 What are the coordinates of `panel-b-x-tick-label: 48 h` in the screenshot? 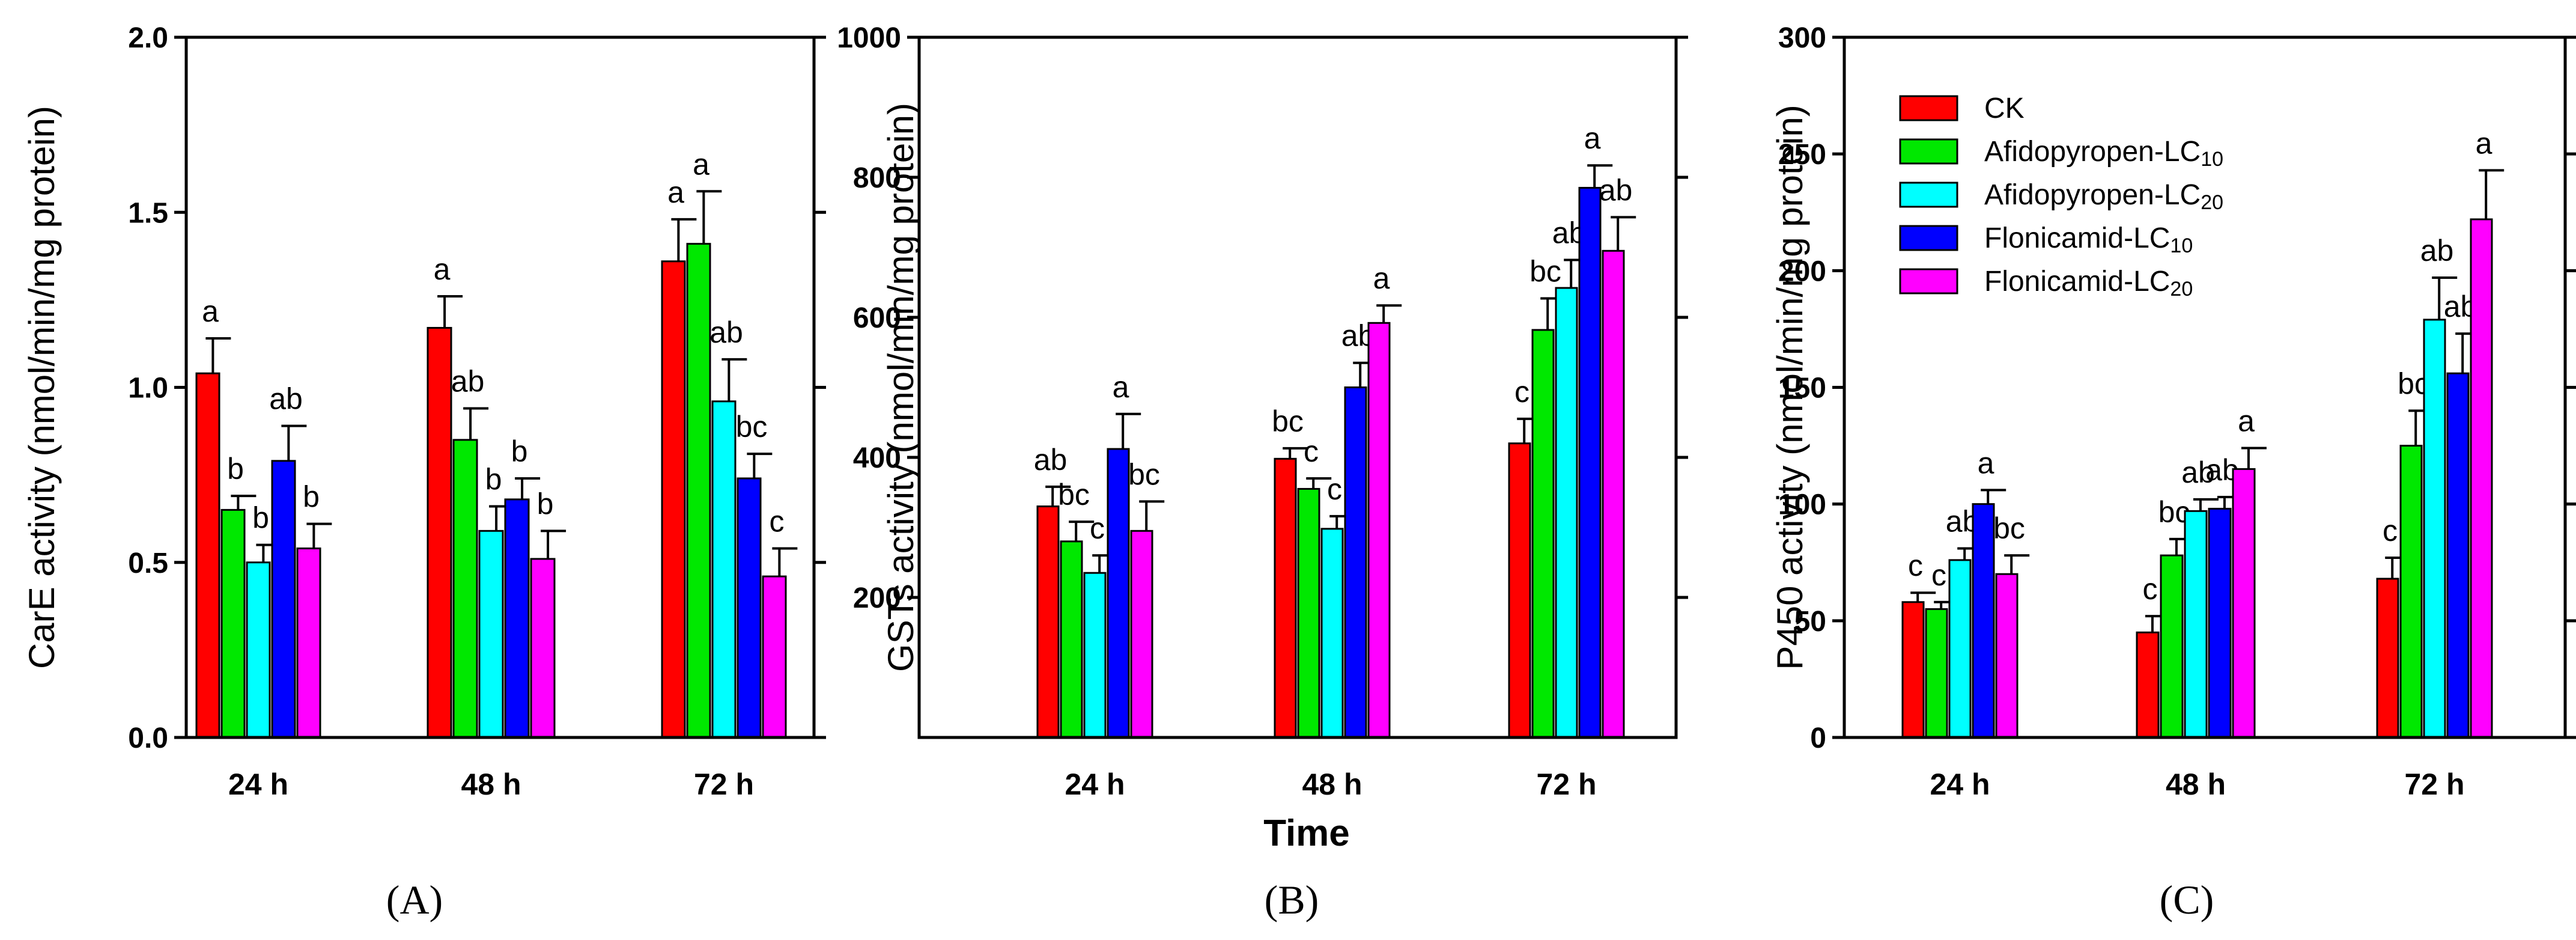 It's located at (1332, 785).